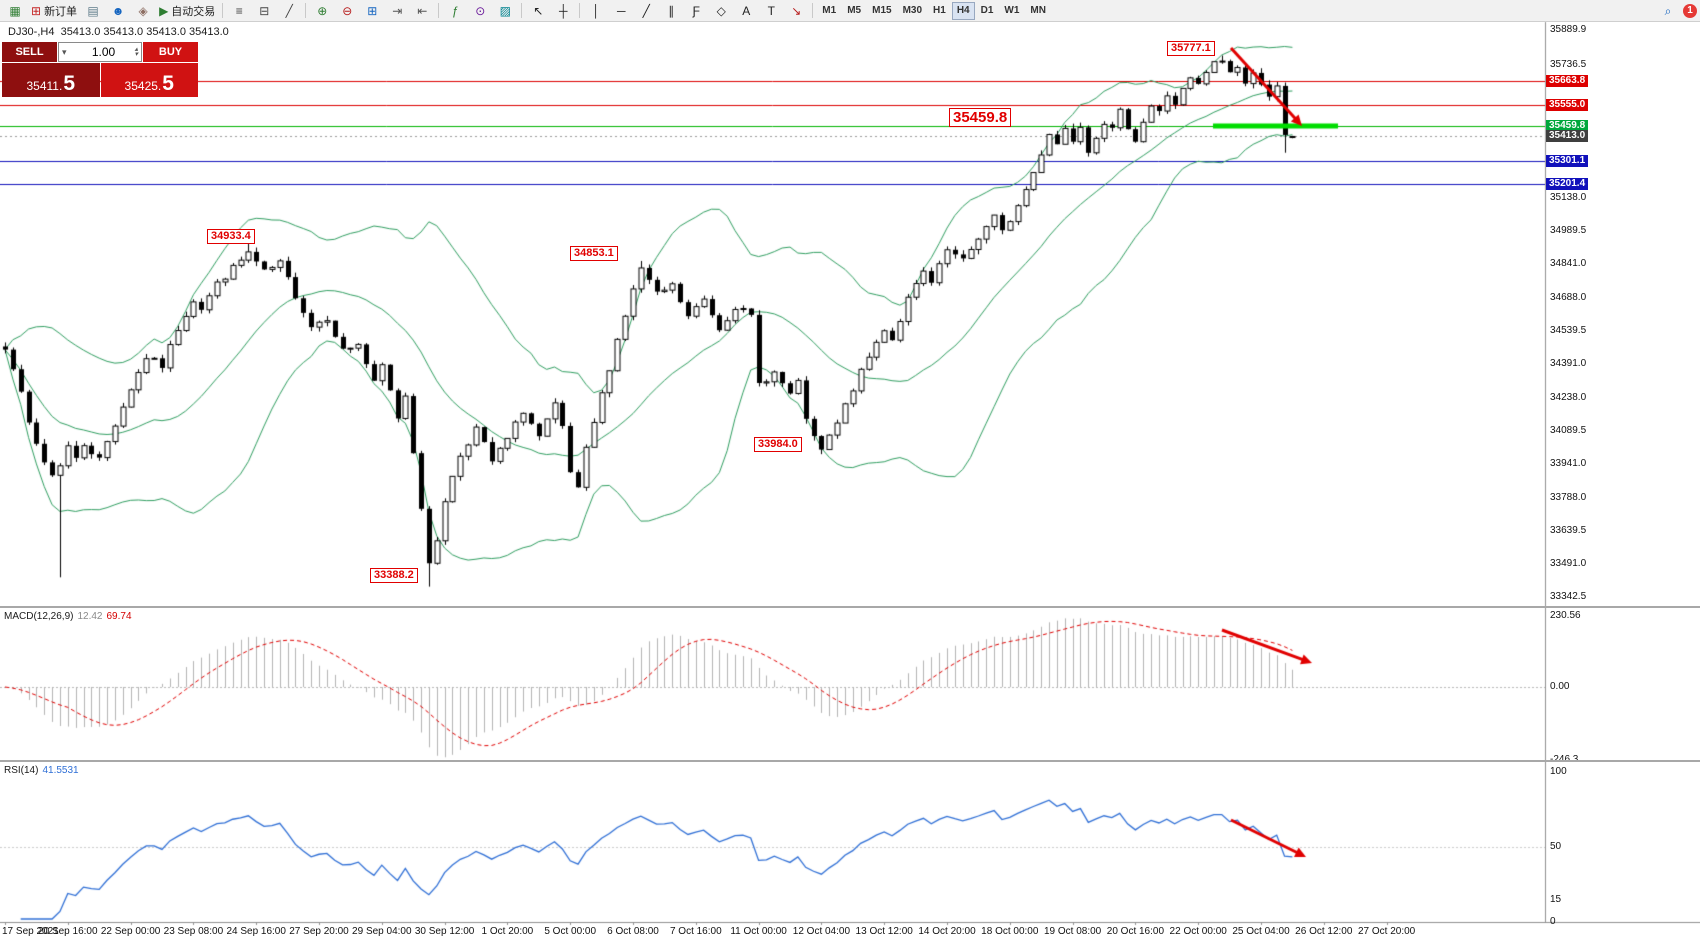 This screenshot has width=1700, height=939. What do you see at coordinates (21, 770) in the screenshot?
I see `rsi-name: RSI(14)` at bounding box center [21, 770].